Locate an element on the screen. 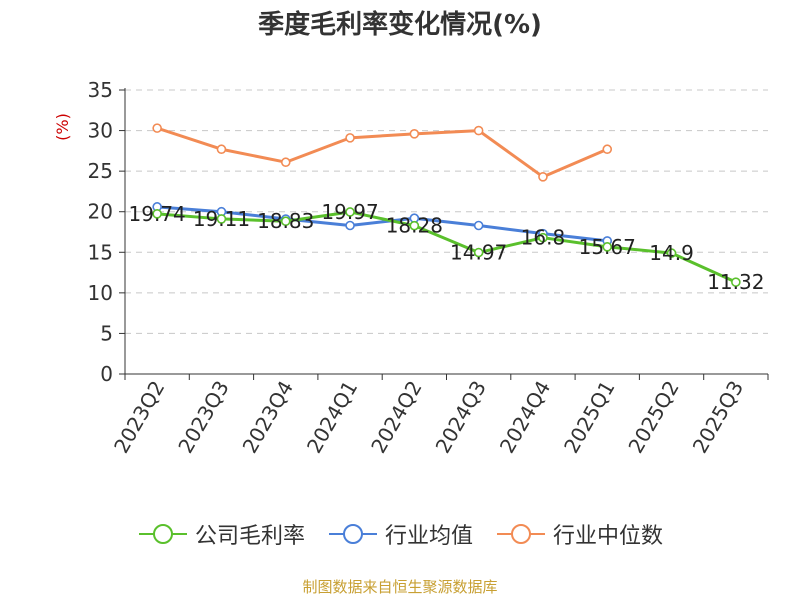 The width and height of the screenshot is (800, 600). x-tick-label: 2024Q3 is located at coordinates (461, 417).